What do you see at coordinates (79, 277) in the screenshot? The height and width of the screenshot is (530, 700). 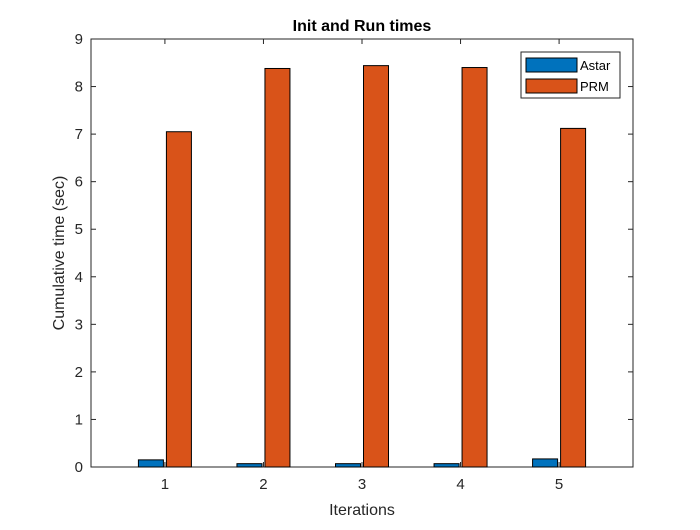 I see `y-tick-label: 4` at bounding box center [79, 277].